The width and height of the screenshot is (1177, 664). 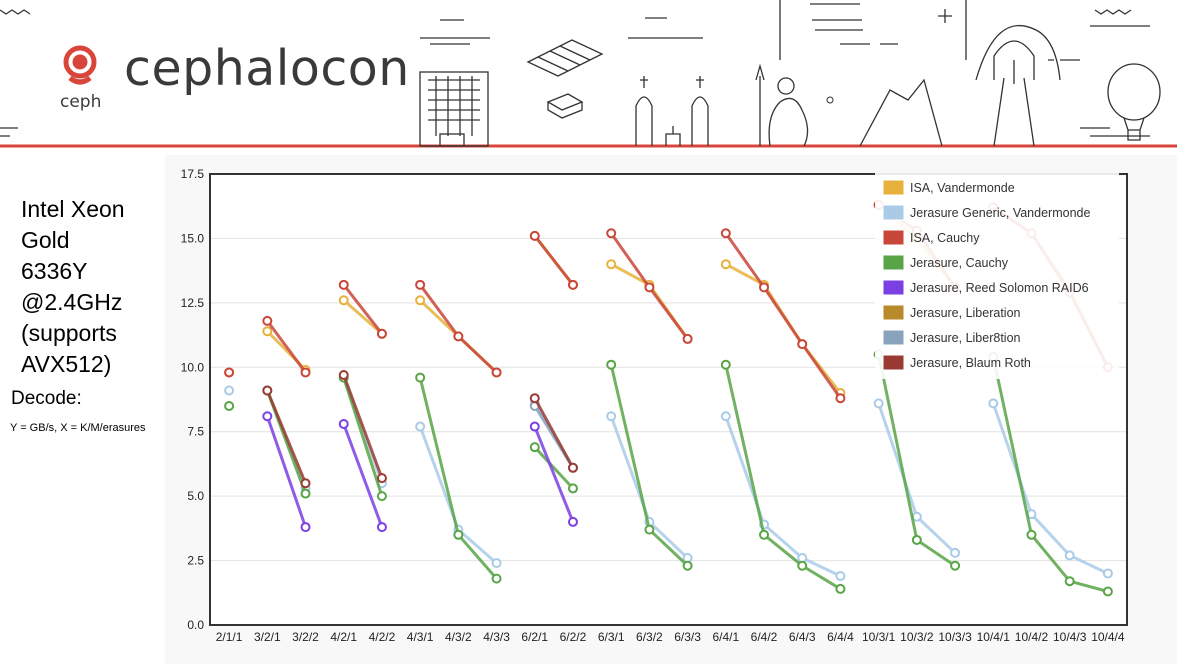 I want to click on x-tick-label: 4/2/1, so click(x=343, y=637).